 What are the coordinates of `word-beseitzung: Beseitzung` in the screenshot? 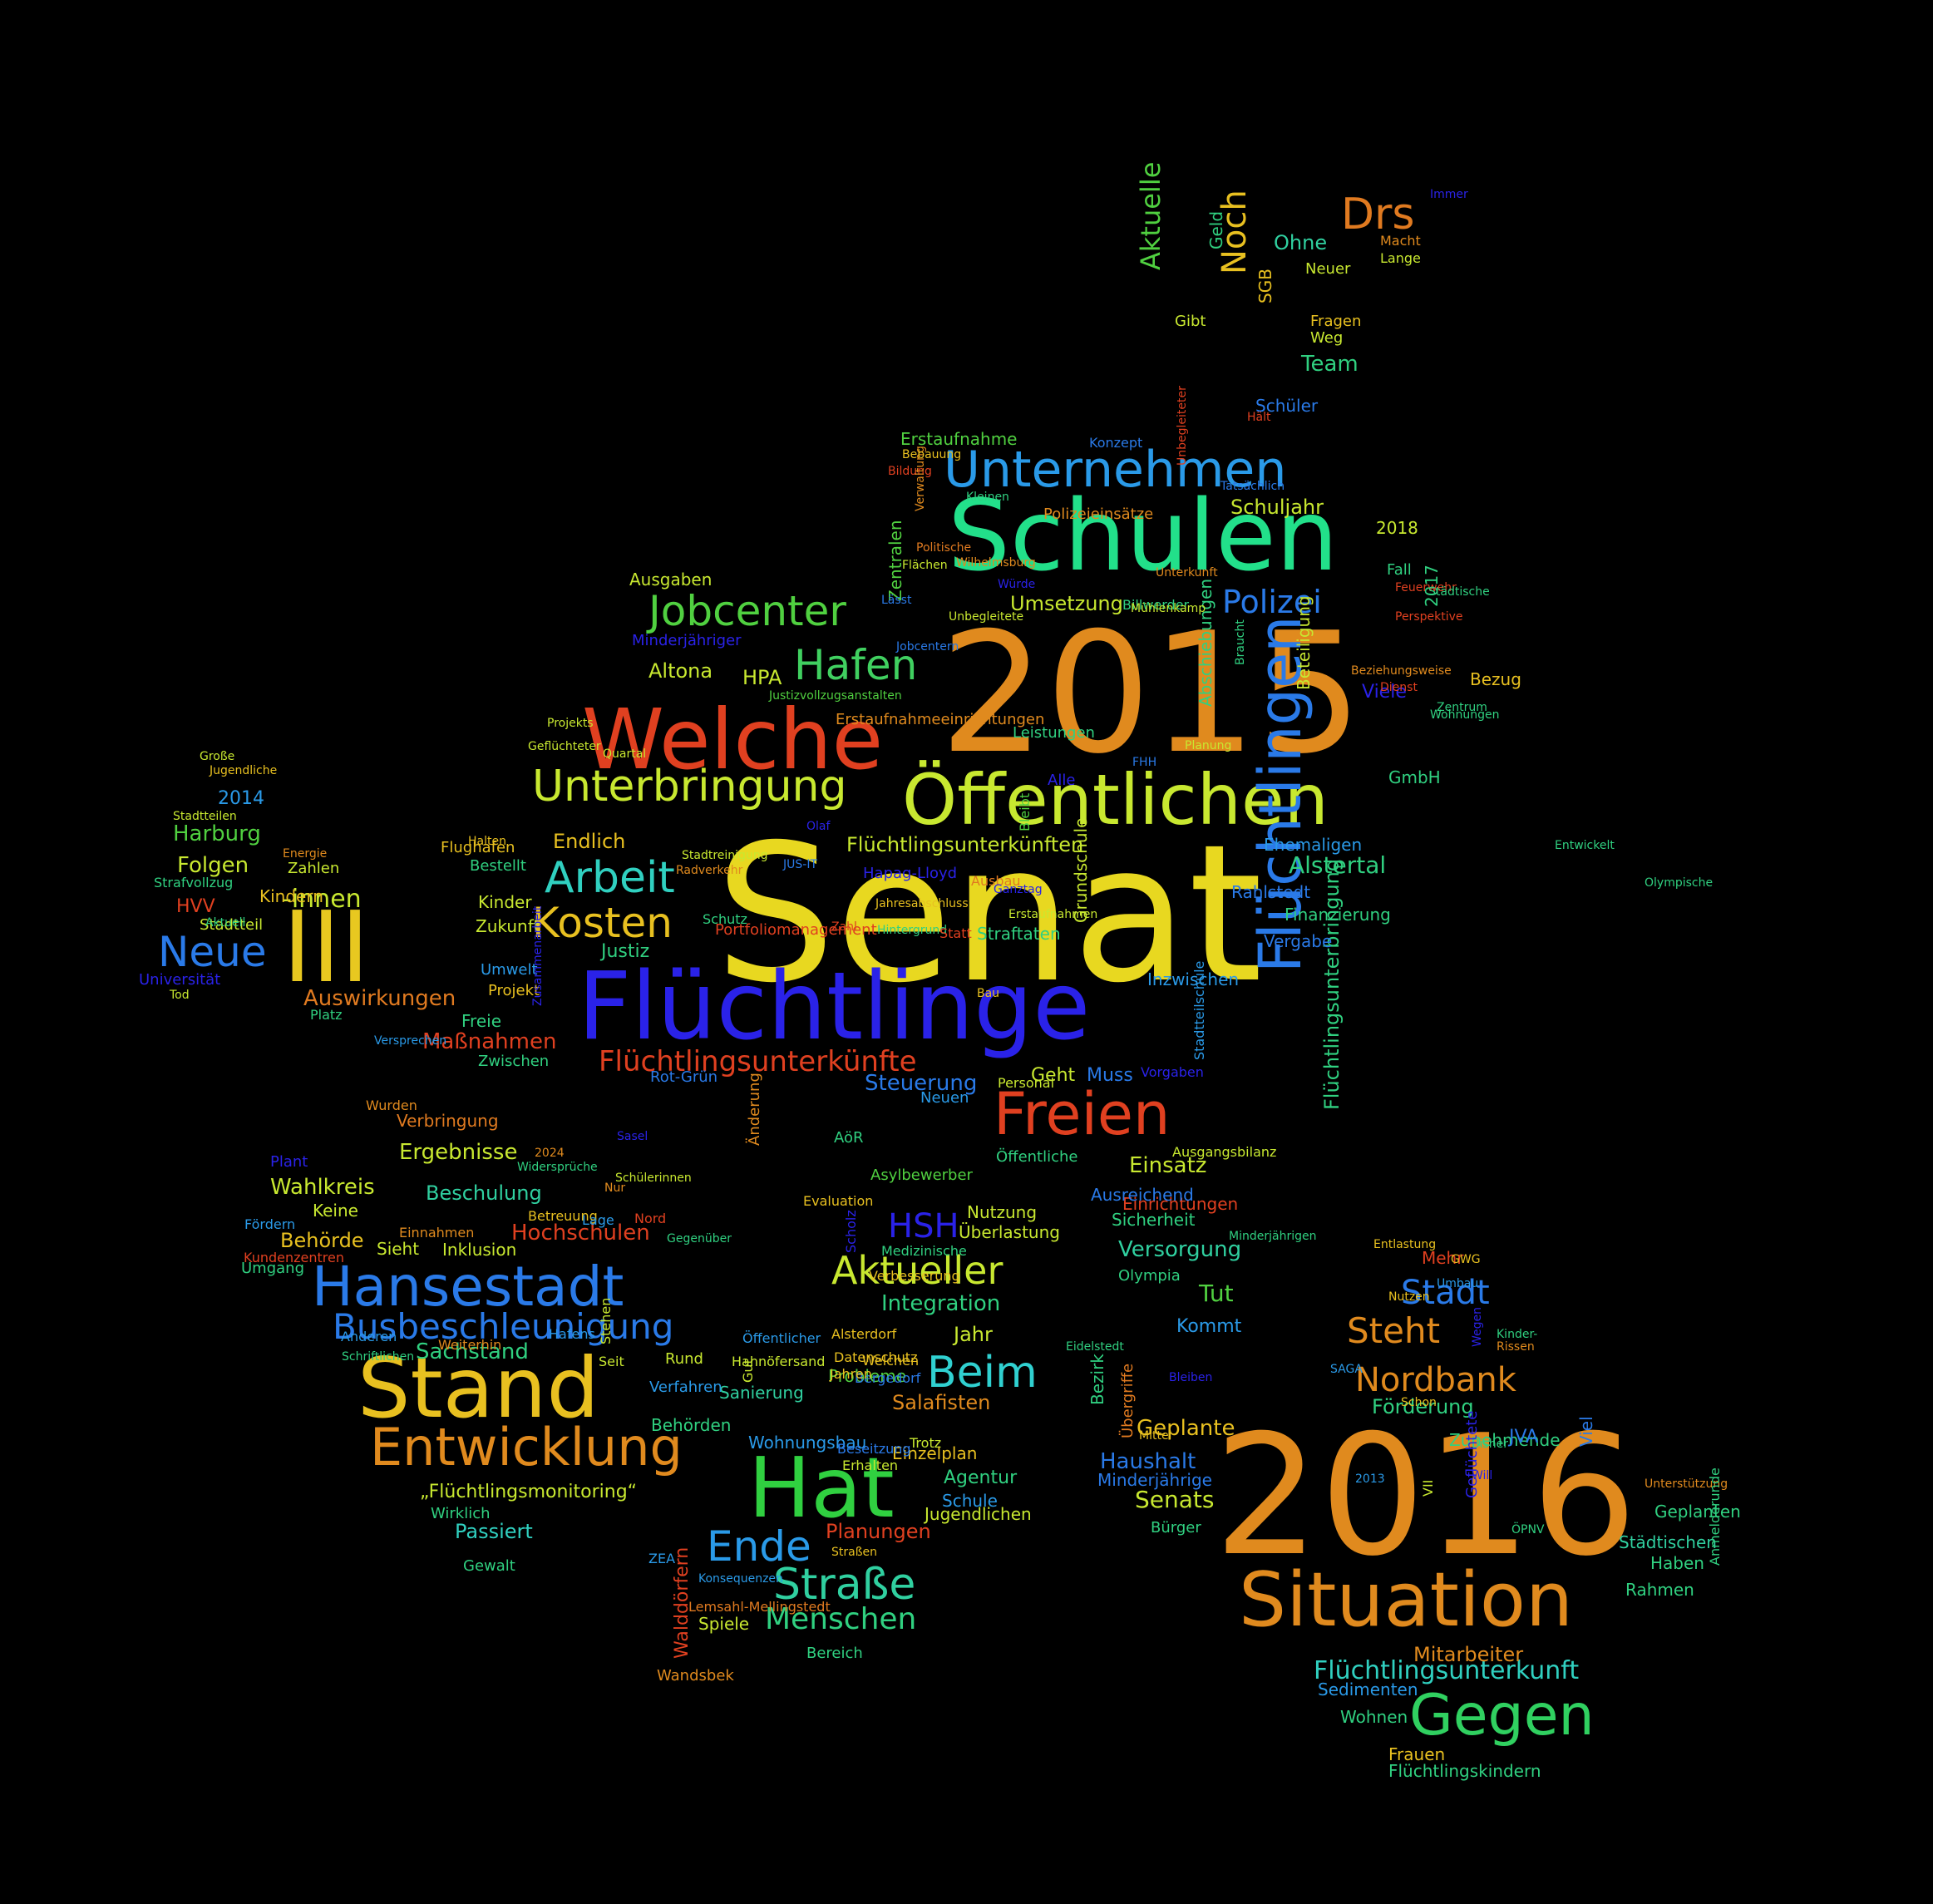 It's located at (874, 1449).